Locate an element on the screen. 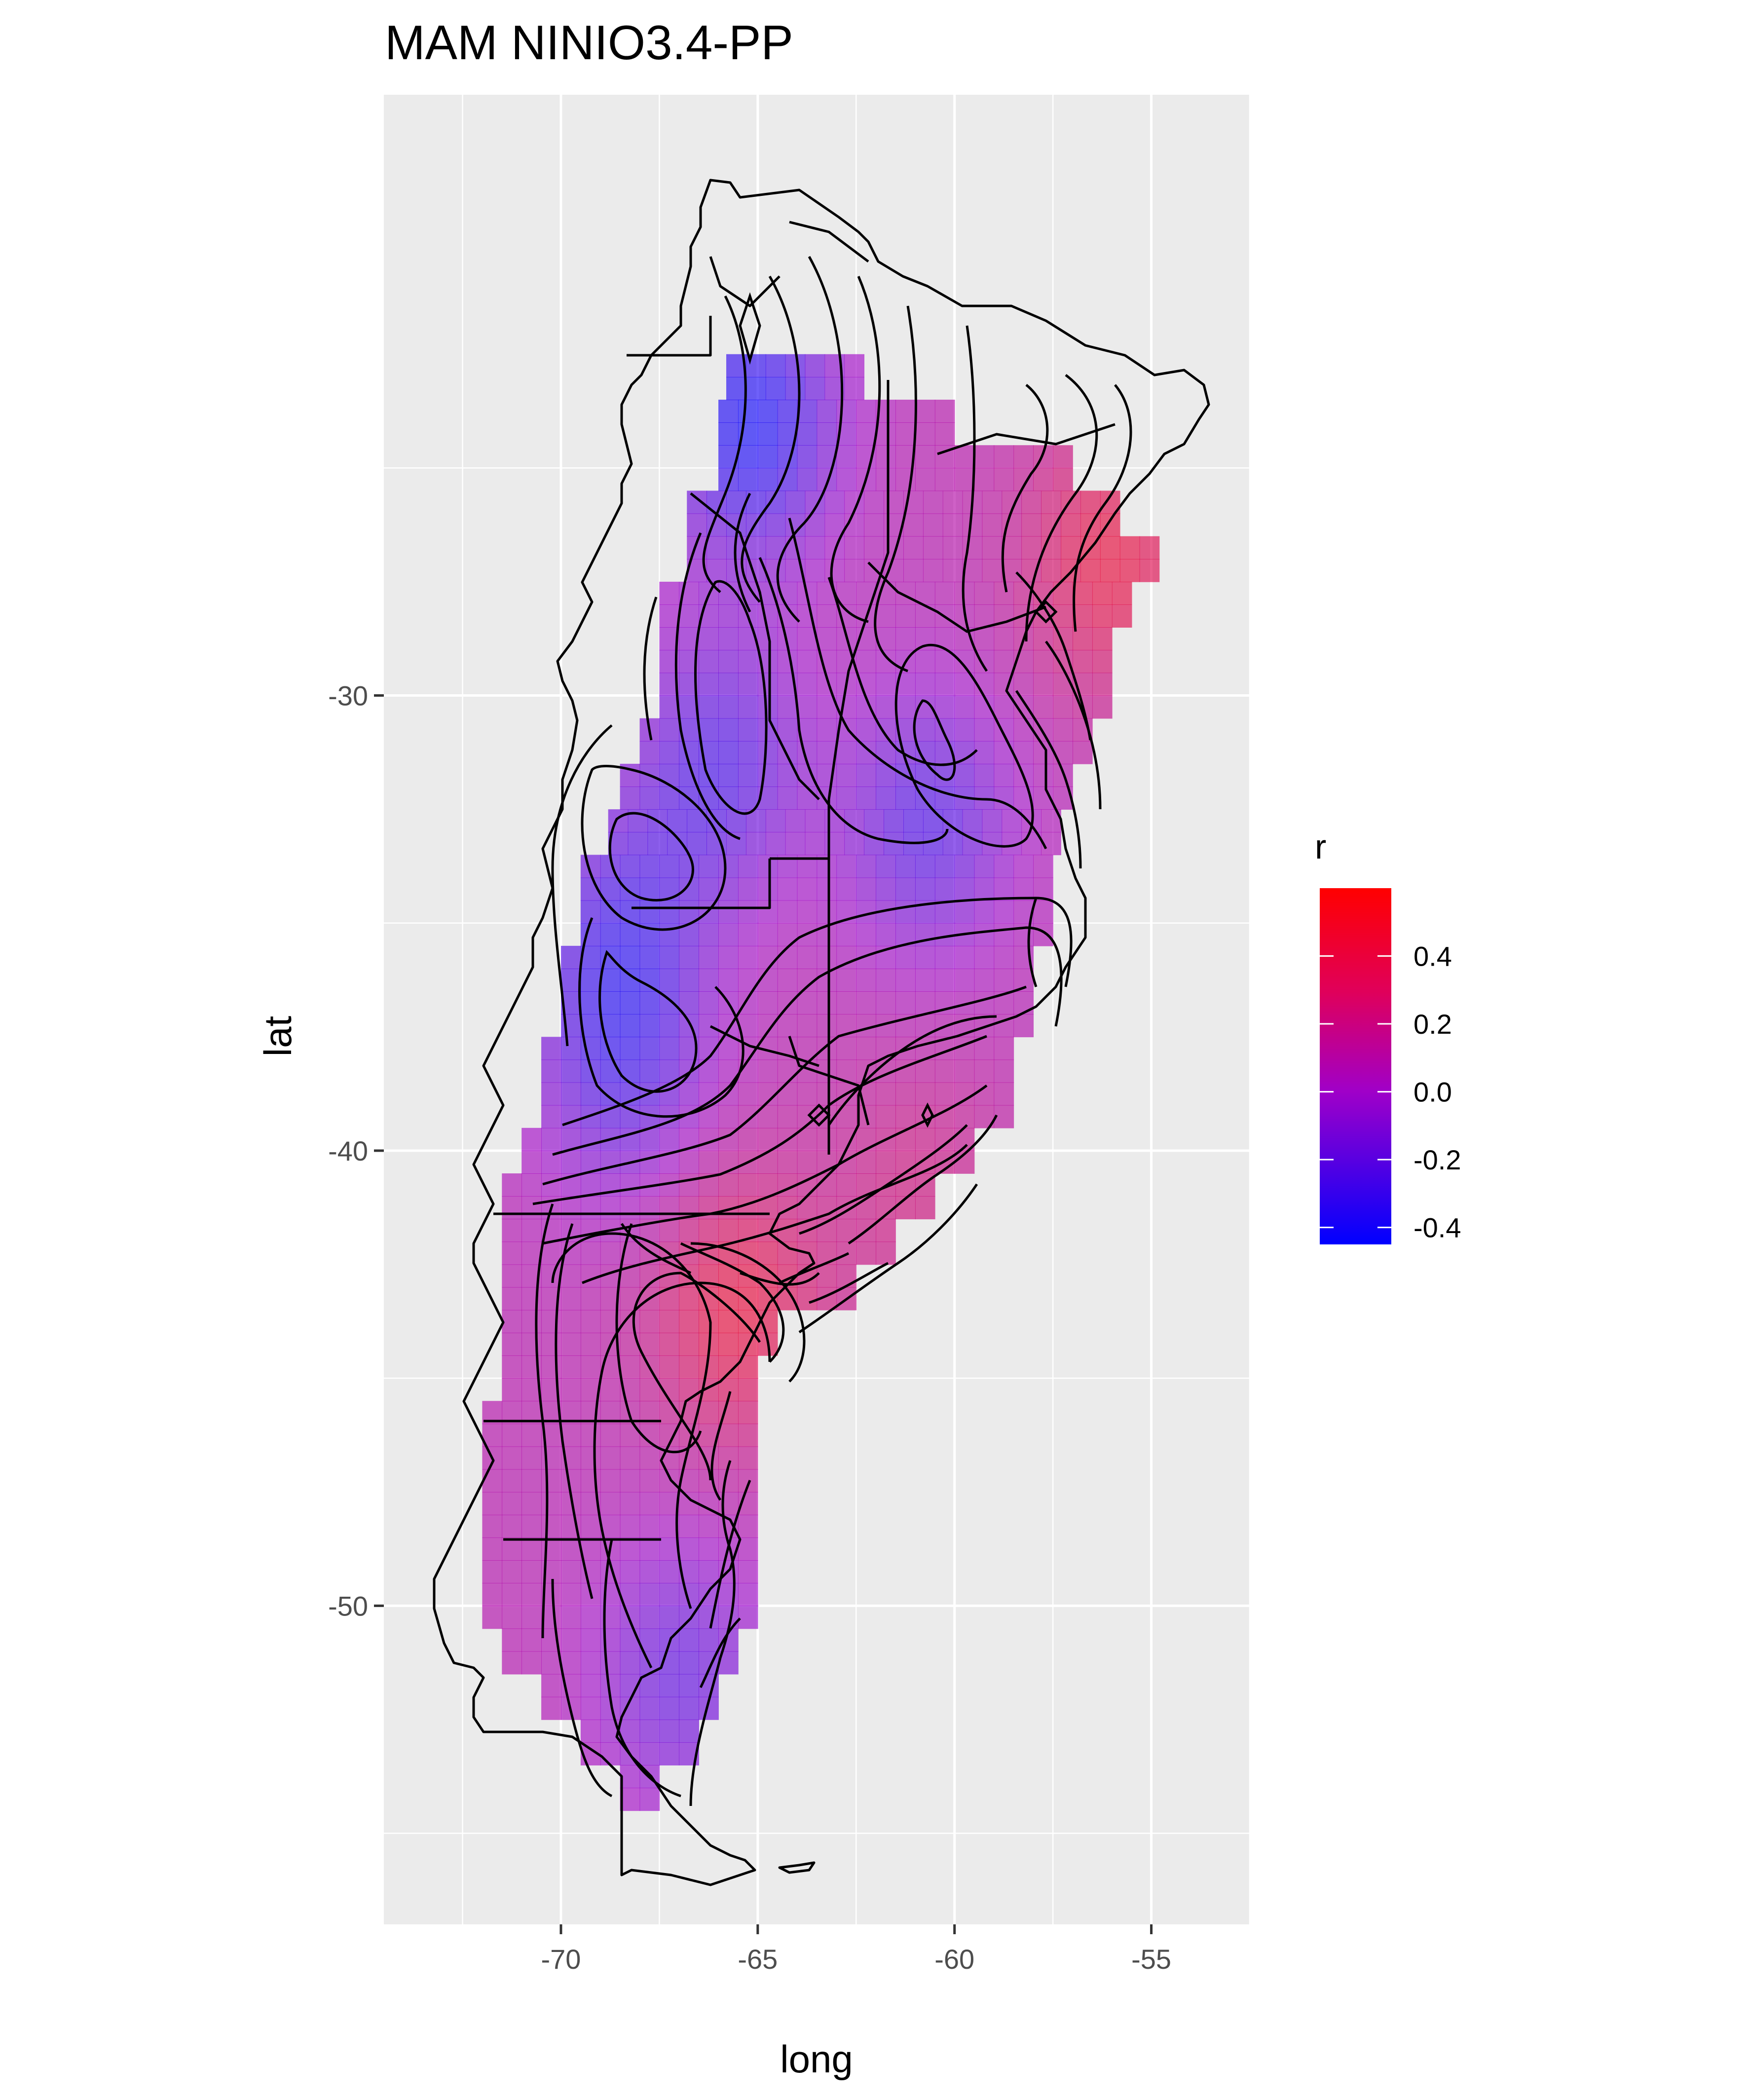  x-axis-label: long is located at coordinates (816, 2059).